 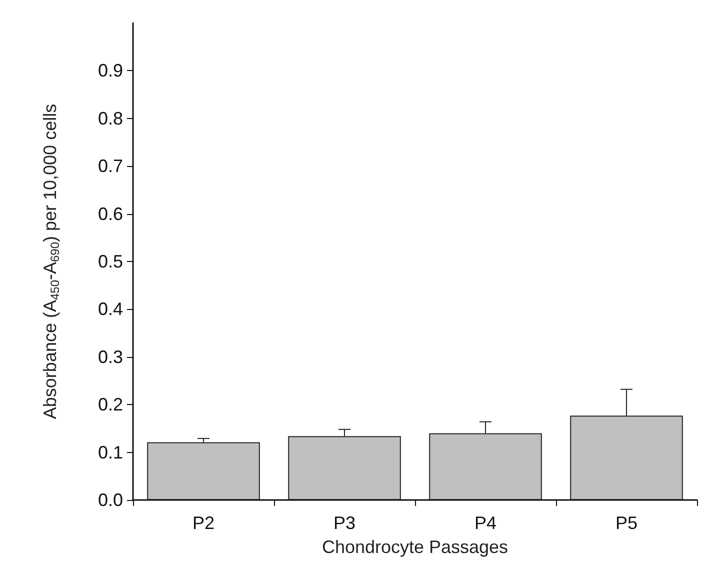 I want to click on x-tick-label: P5, so click(x=626, y=523).